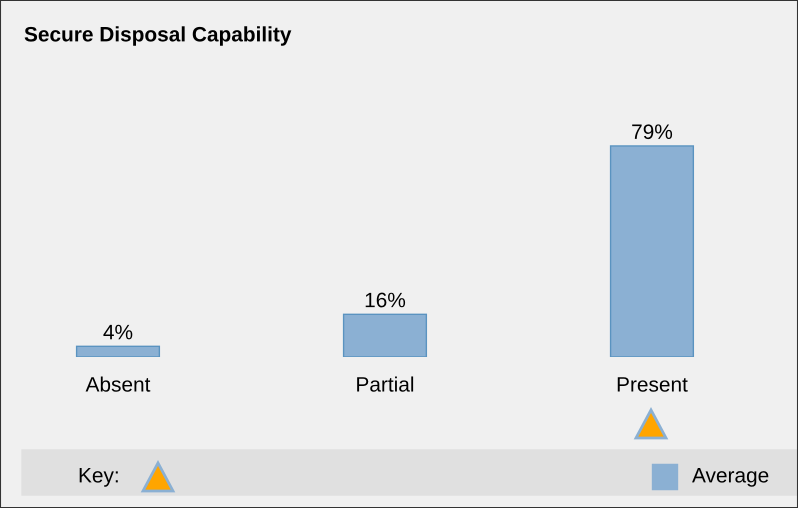 Image resolution: width=798 pixels, height=508 pixels. I want to click on legend-title: Key:, so click(99, 477).